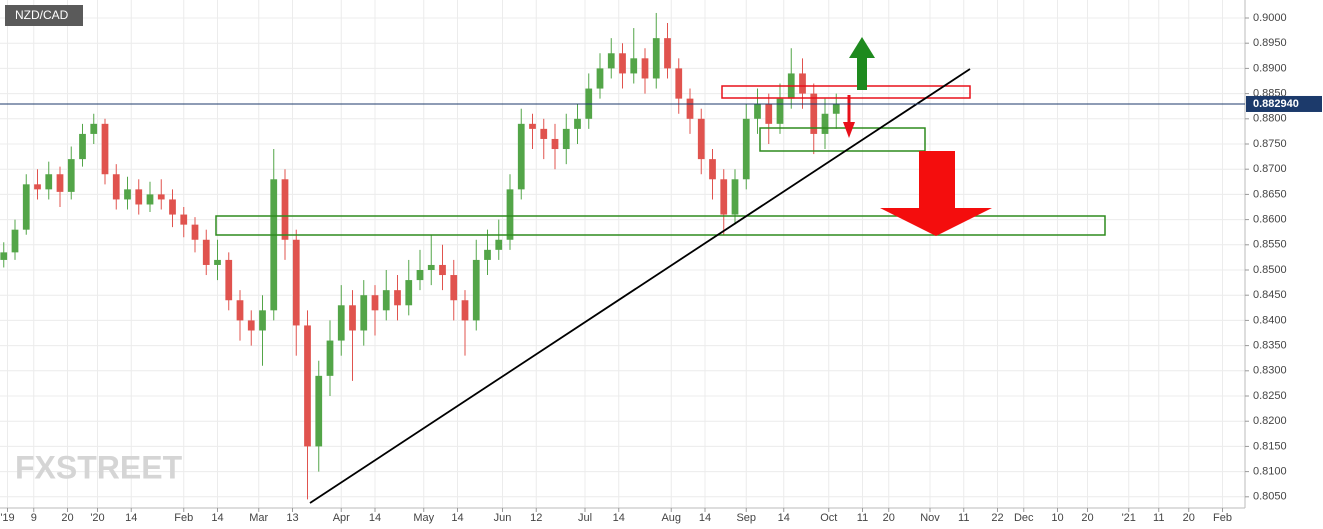 The image size is (1323, 529). Describe the element at coordinates (862, 73) in the screenshot. I see `up-arrow` at that location.